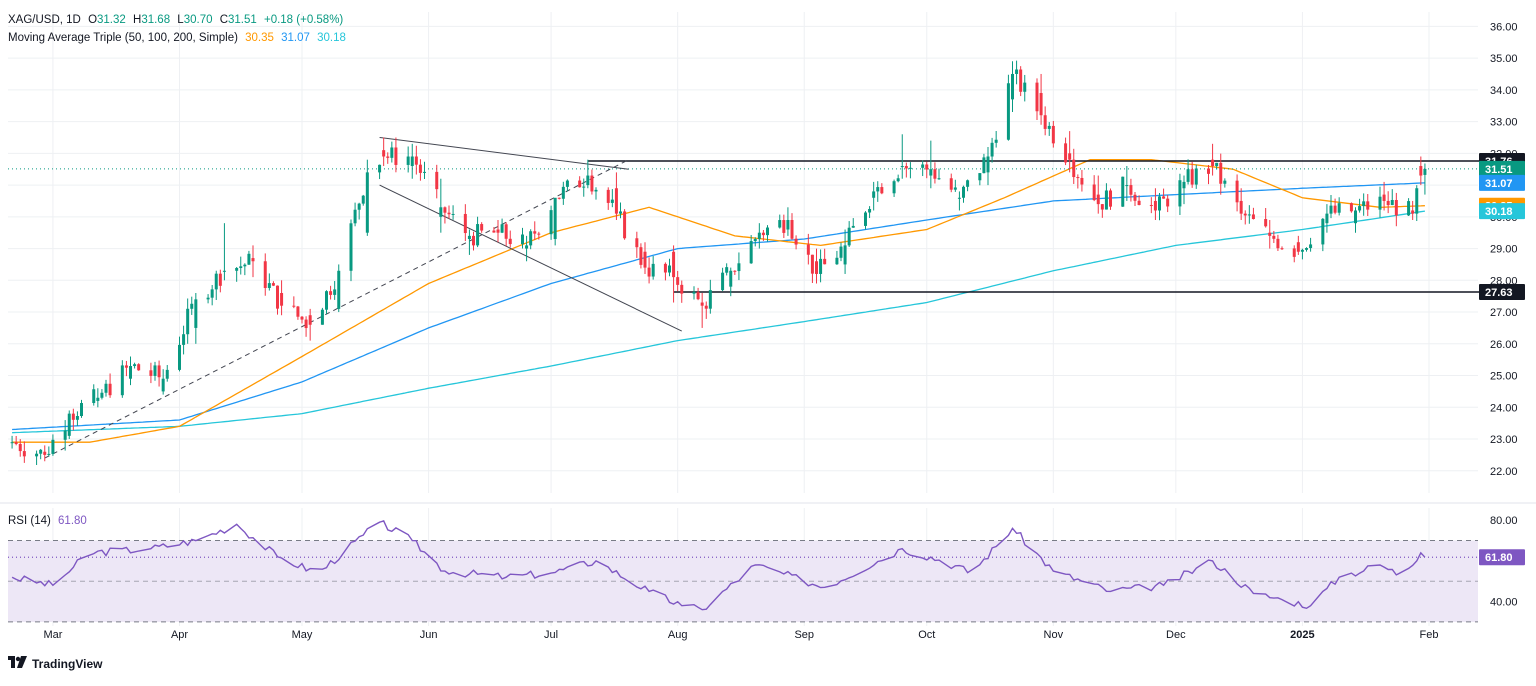 This screenshot has width=1536, height=686. I want to click on time-tick-label: Feb, so click(1429, 635).